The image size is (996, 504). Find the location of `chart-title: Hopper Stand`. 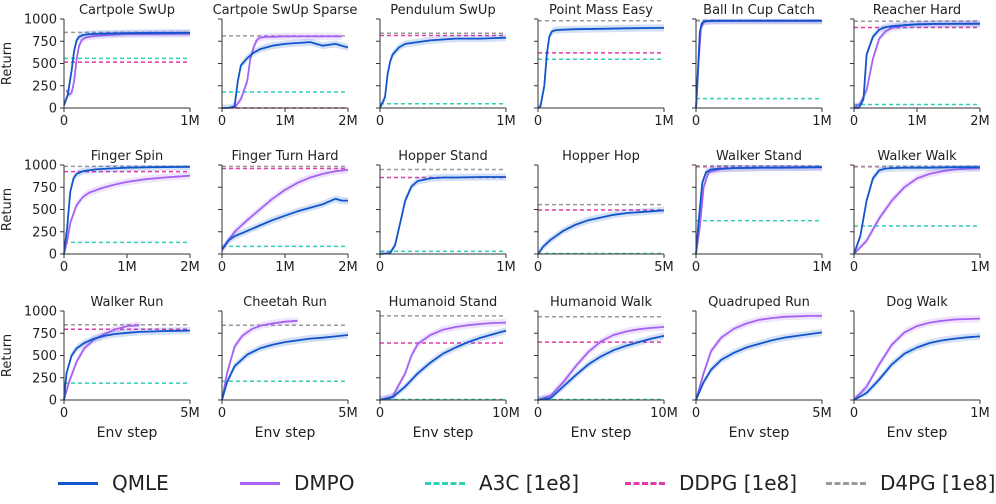

chart-title: Hopper Stand is located at coordinates (443, 156).